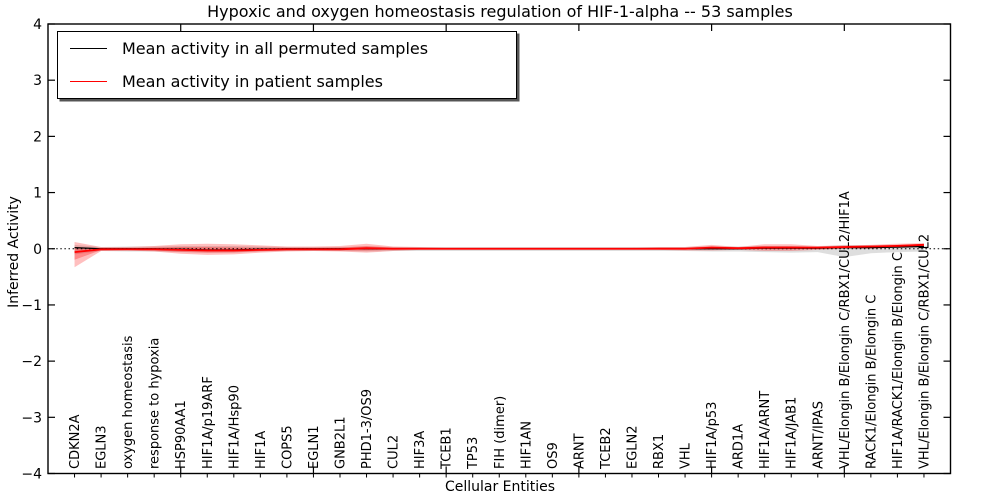  What do you see at coordinates (845, 330) in the screenshot?
I see `x-tick-label: VHL/Elongin B/Elongin C/RBX1/CUL2/HIF1A` at bounding box center [845, 330].